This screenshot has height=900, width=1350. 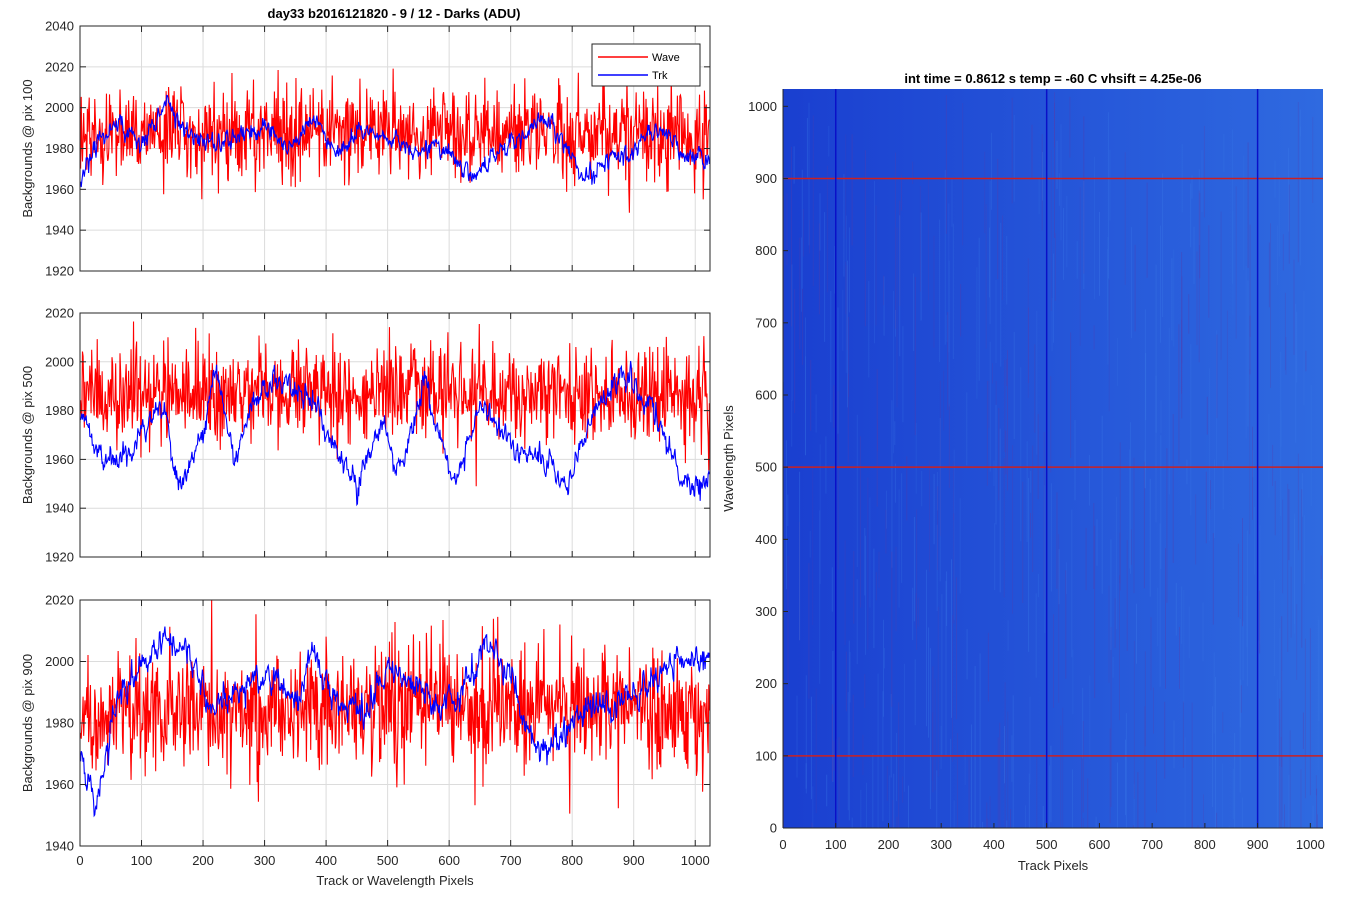 I want to click on y-tick-label: 200, so click(x=766, y=683).